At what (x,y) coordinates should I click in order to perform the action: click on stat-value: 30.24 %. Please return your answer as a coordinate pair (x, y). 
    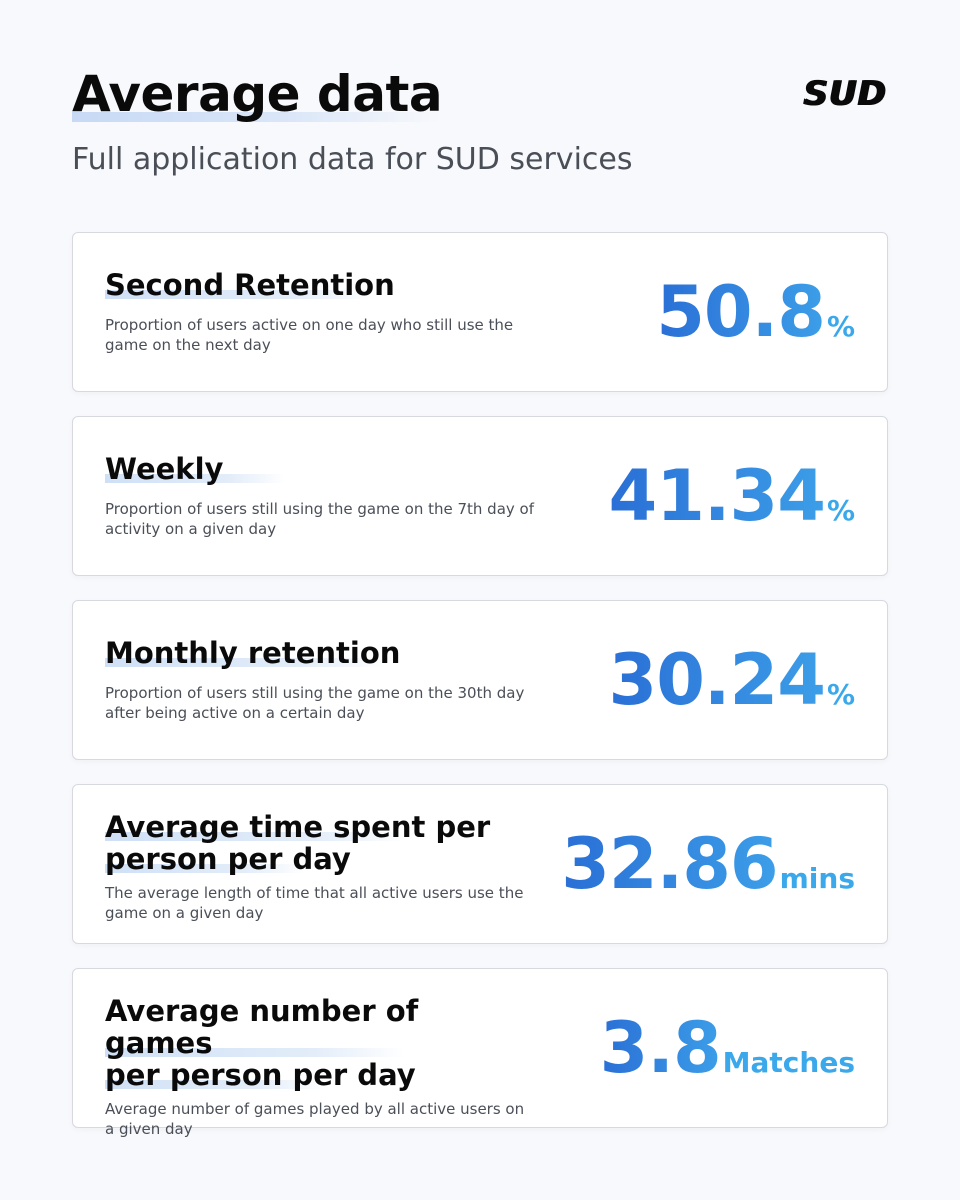
    Looking at the image, I should click on (732, 680).